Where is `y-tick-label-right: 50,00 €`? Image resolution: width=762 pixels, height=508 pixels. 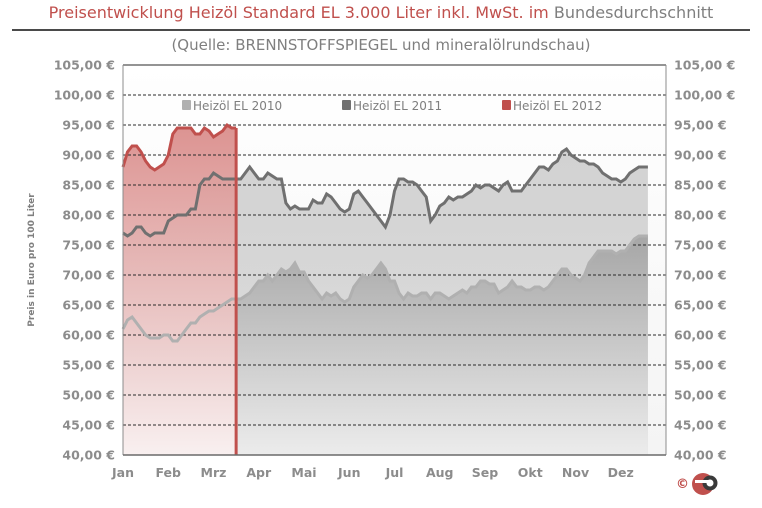
y-tick-label-right: 50,00 € is located at coordinates (700, 395).